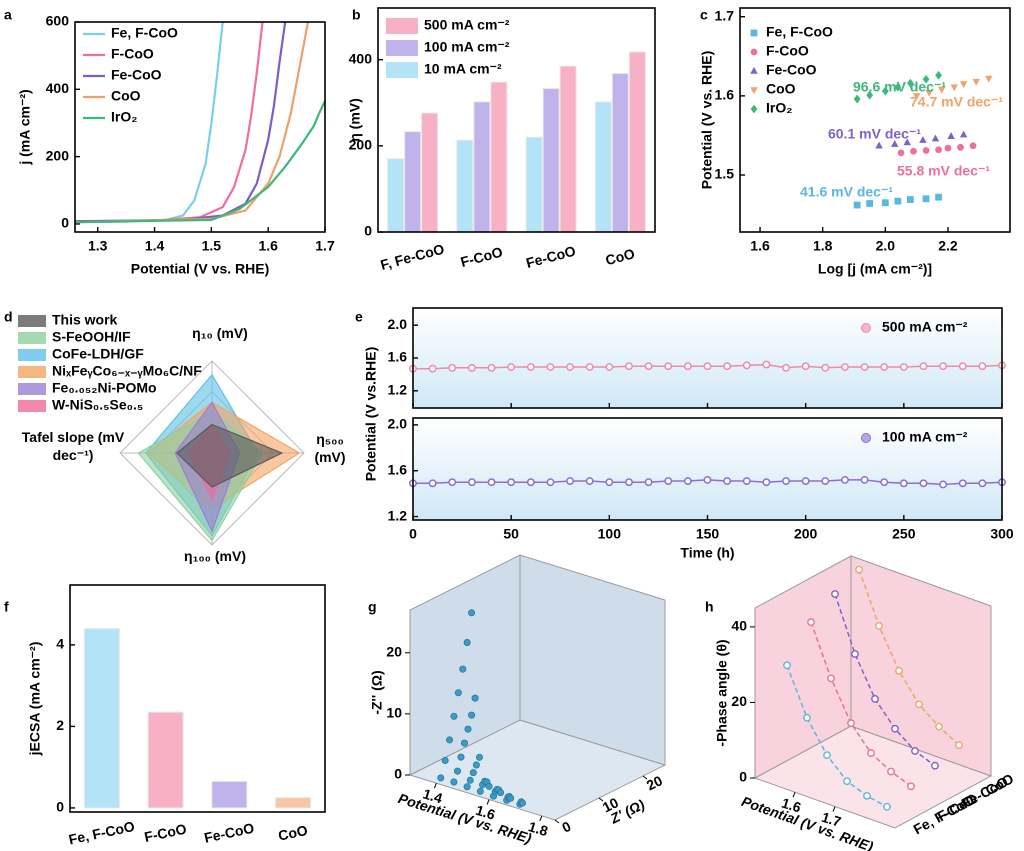 This screenshot has width=1024, height=851. I want to click on x-tick-label: F, Fe-CoO, so click(412, 257).